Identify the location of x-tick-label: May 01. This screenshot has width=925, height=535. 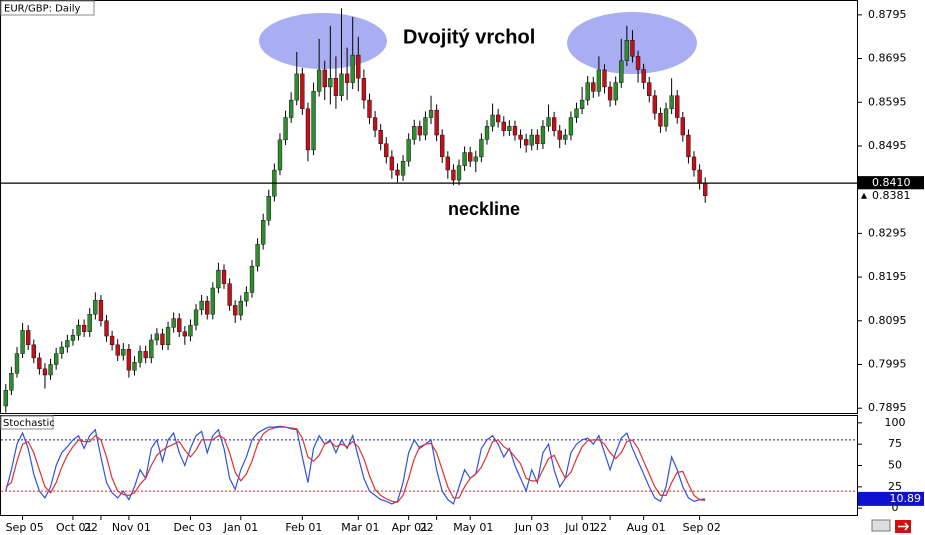
(473, 527).